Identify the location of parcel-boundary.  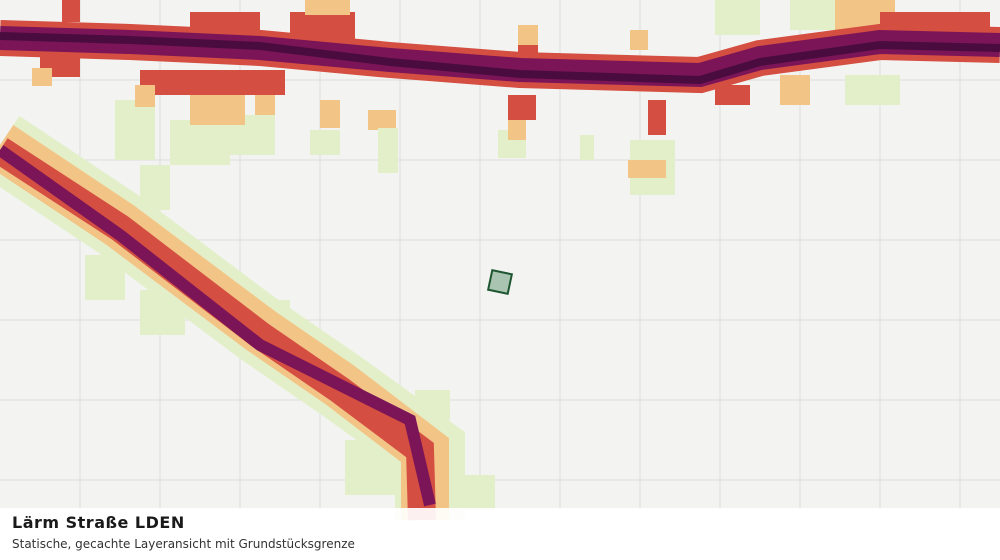
(500, 282).